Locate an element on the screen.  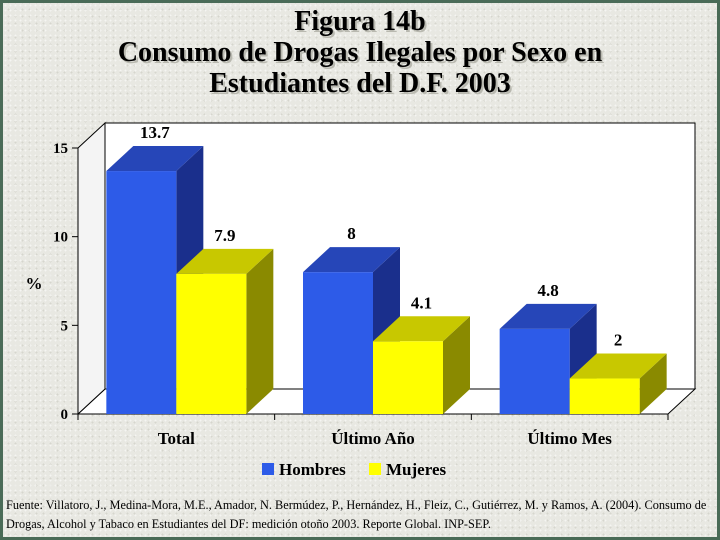
legend-swatch-hombres is located at coordinates (268, 469).